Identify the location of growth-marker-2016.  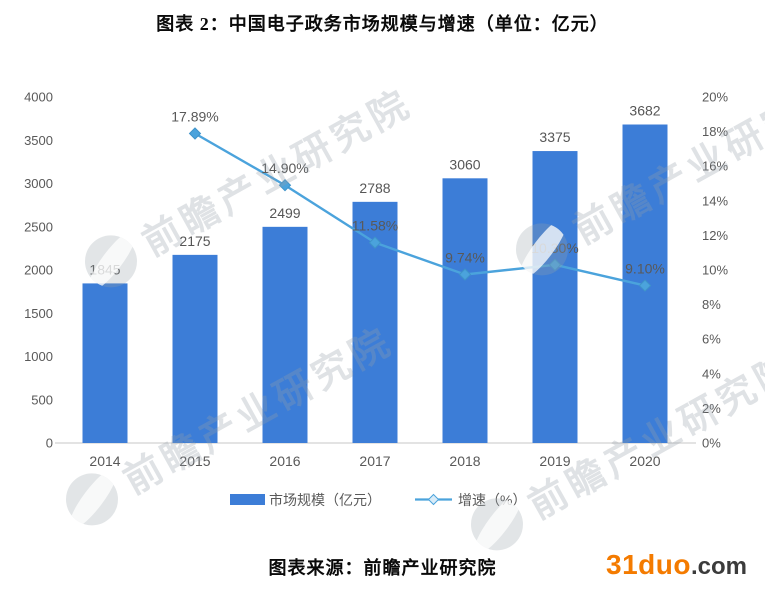
(285, 185).